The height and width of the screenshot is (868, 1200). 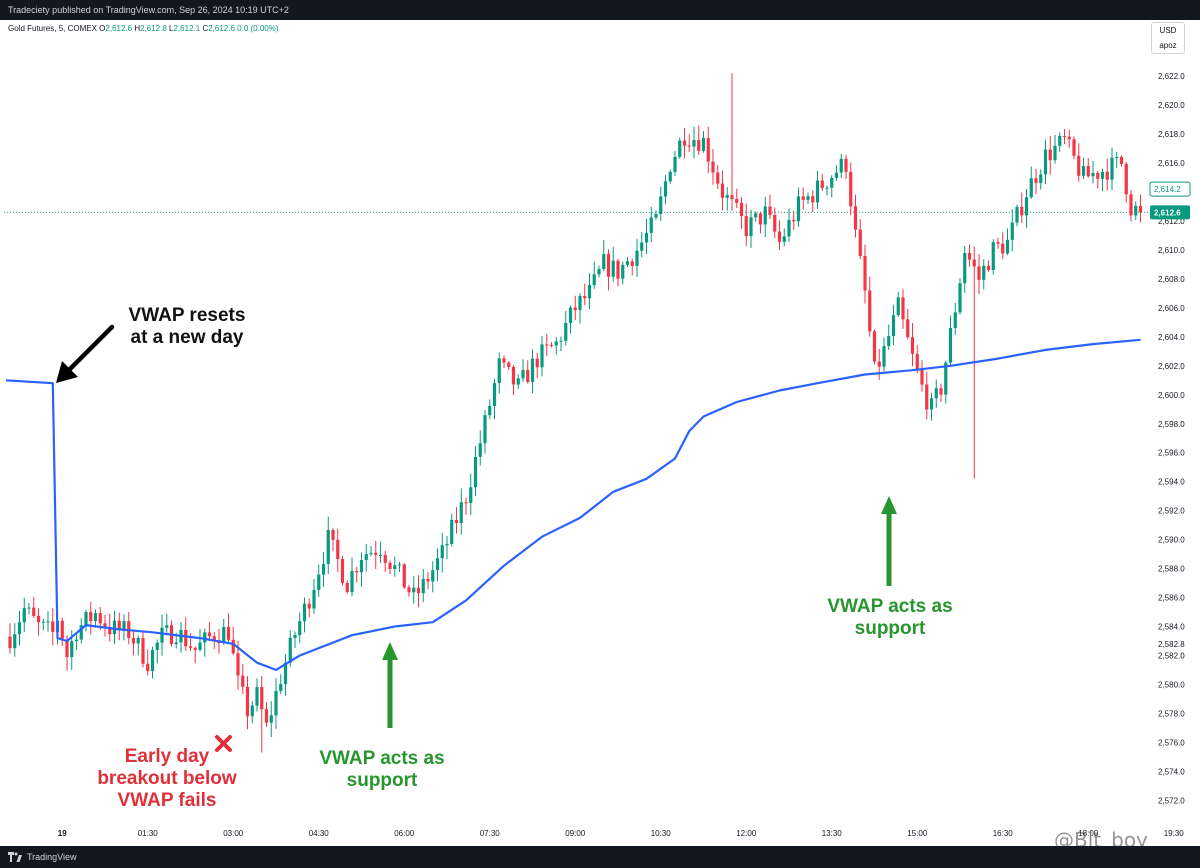 I want to click on time-tick-label: 09:00, so click(x=575, y=833).